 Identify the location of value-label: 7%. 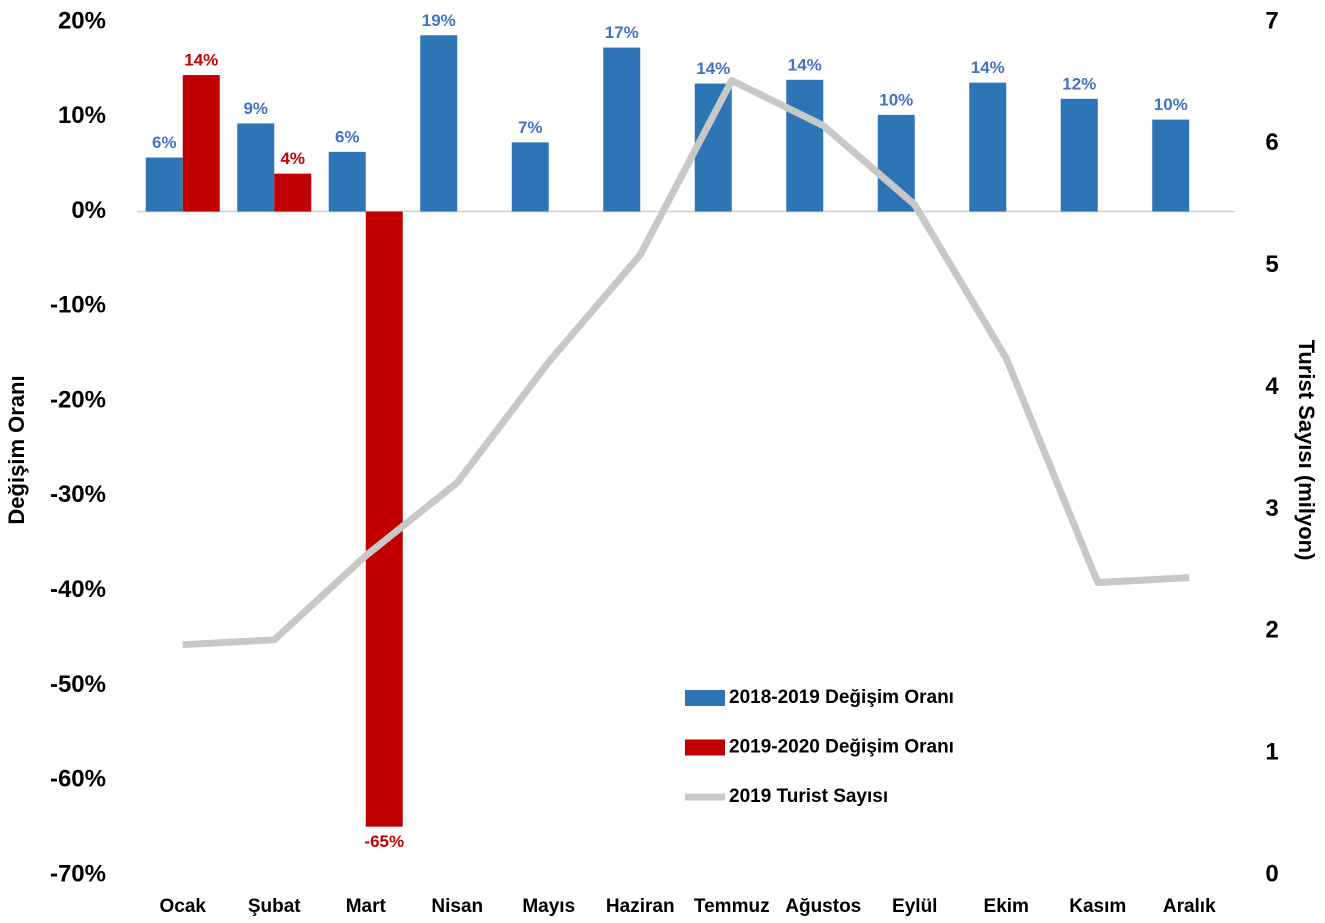
(530, 127).